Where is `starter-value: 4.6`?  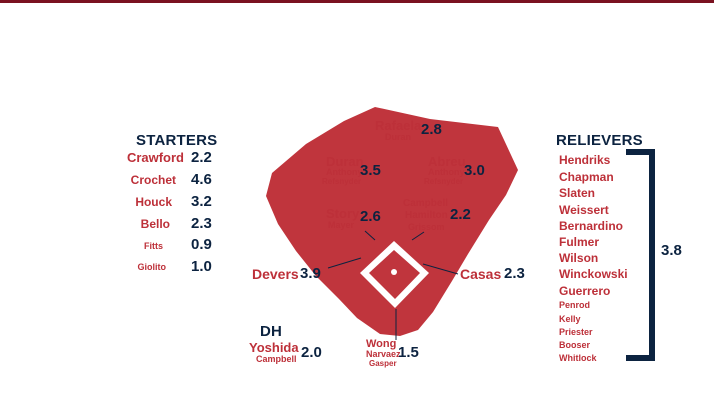
starter-value: 4.6 is located at coordinates (201, 179).